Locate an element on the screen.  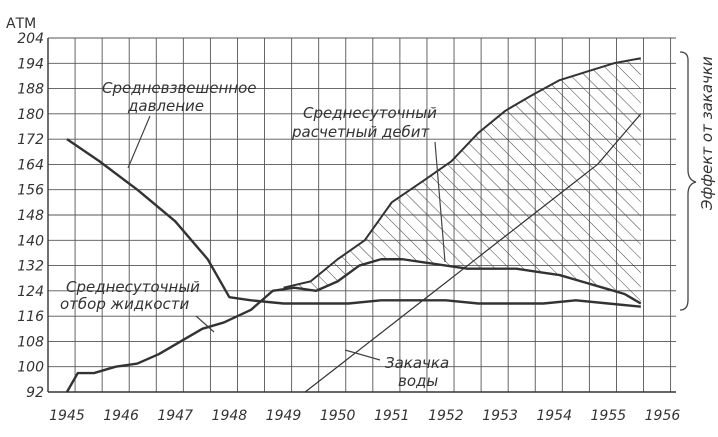
x-tick-label: 1954 is located at coordinates (554, 416).